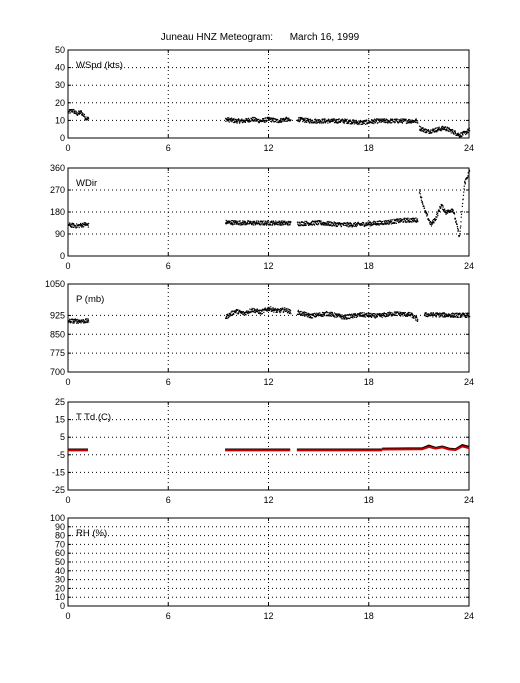 The height and width of the screenshot is (683, 520). What do you see at coordinates (268, 616) in the screenshot?
I see `x-tick-label: 12` at bounding box center [268, 616].